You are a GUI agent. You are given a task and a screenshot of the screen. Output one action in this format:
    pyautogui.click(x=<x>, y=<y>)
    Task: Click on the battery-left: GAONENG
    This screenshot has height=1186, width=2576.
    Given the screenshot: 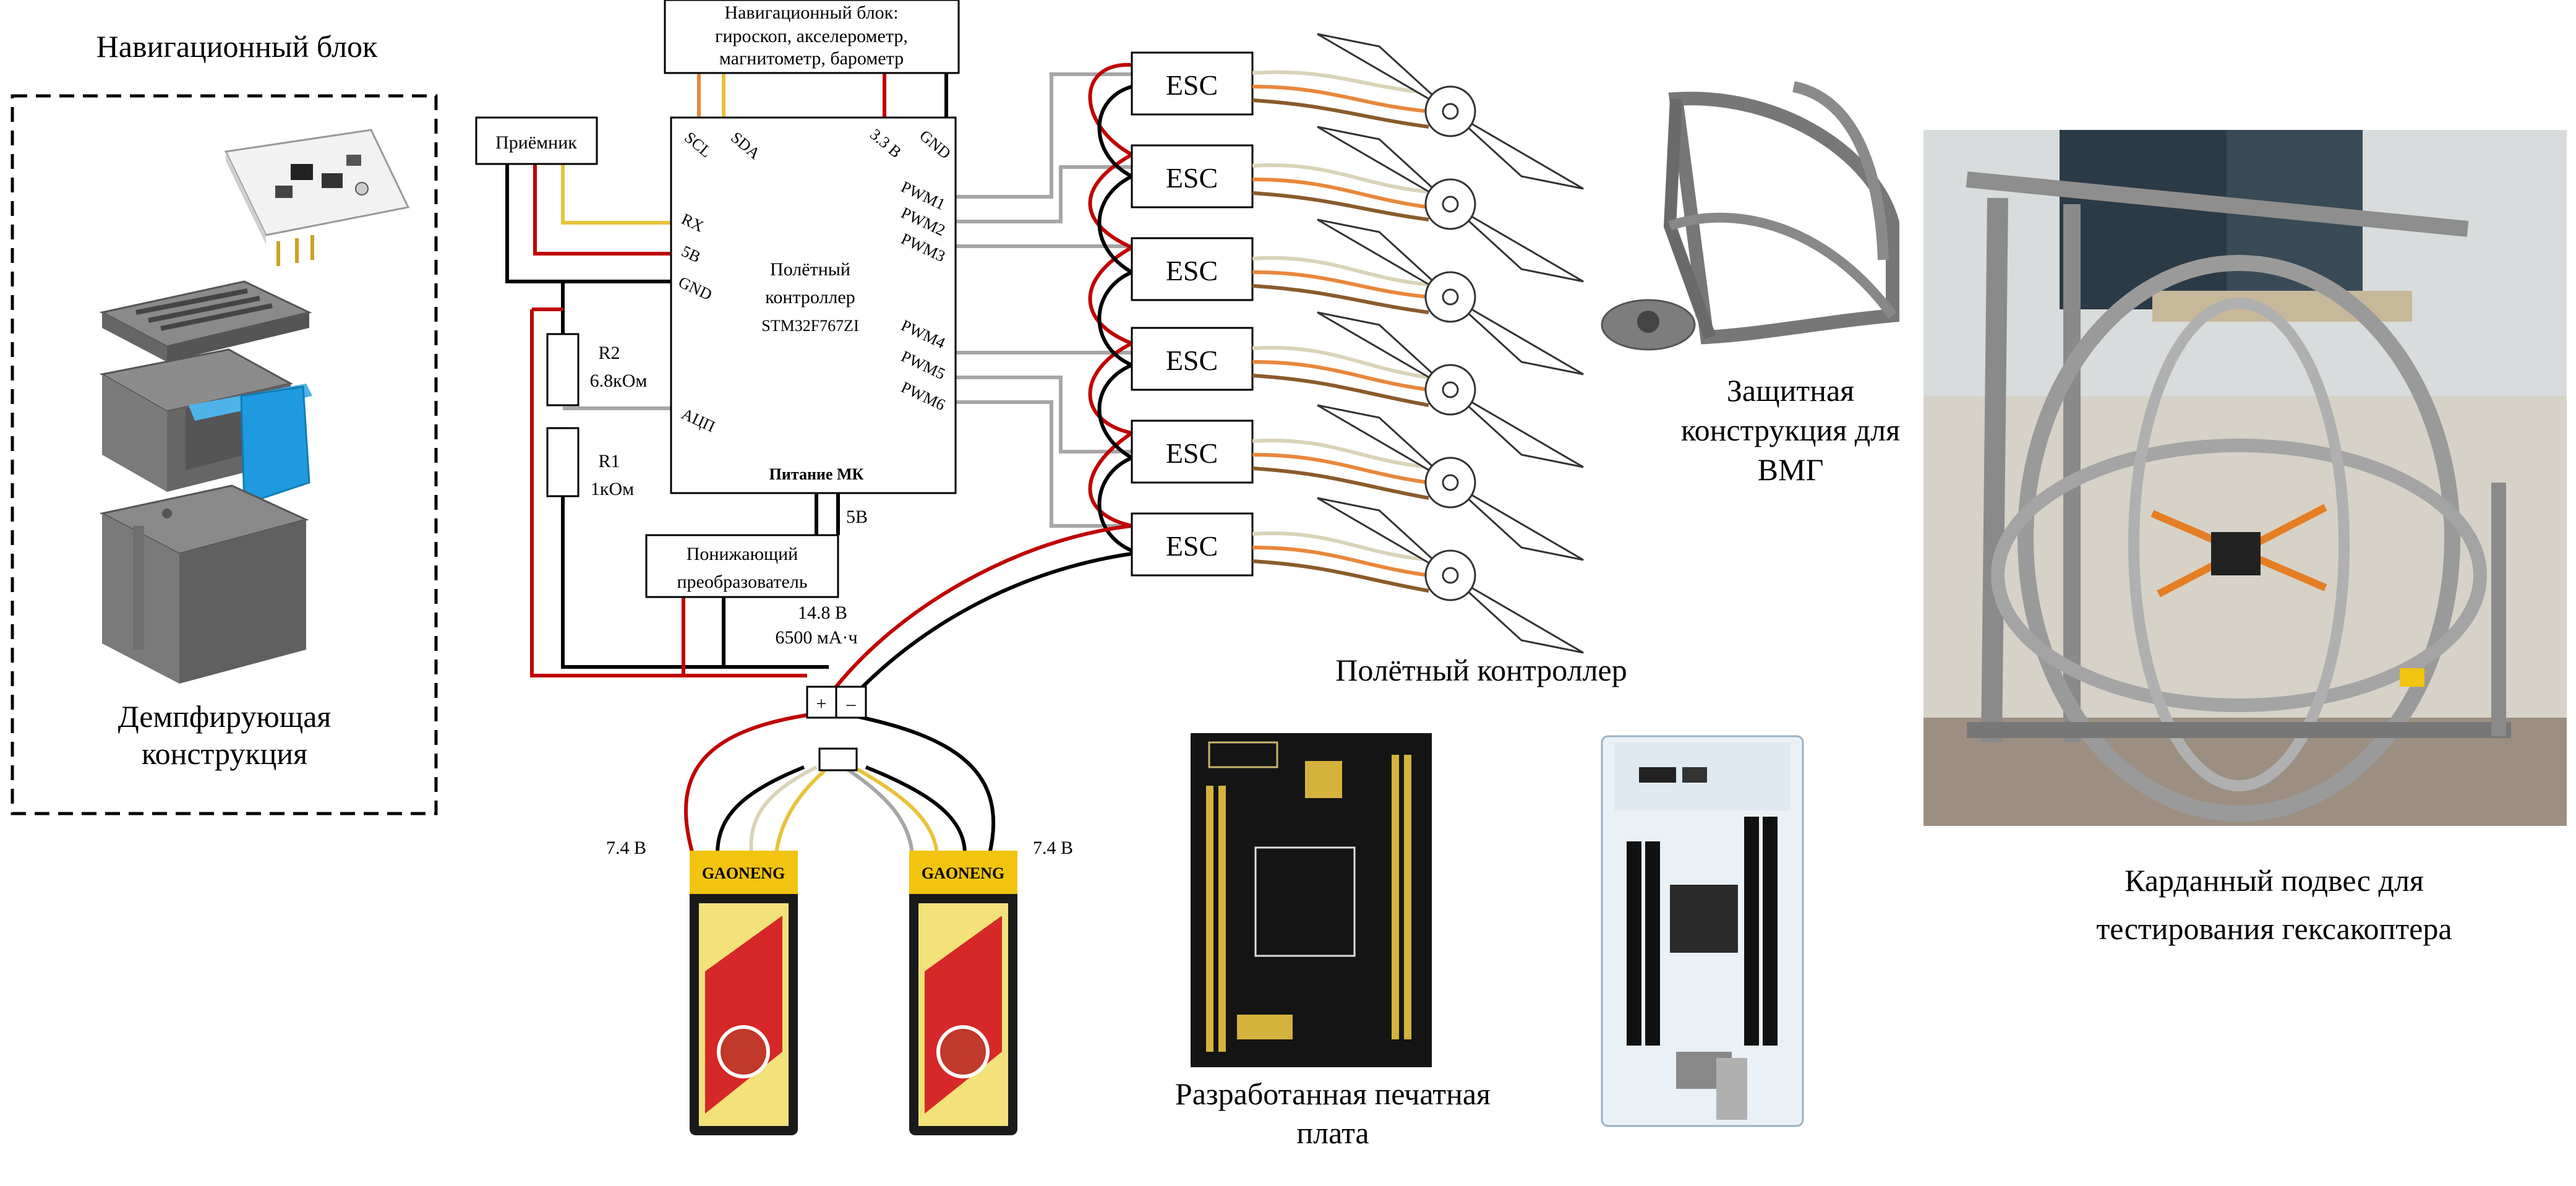 What is the action you would take?
    pyautogui.click(x=744, y=993)
    